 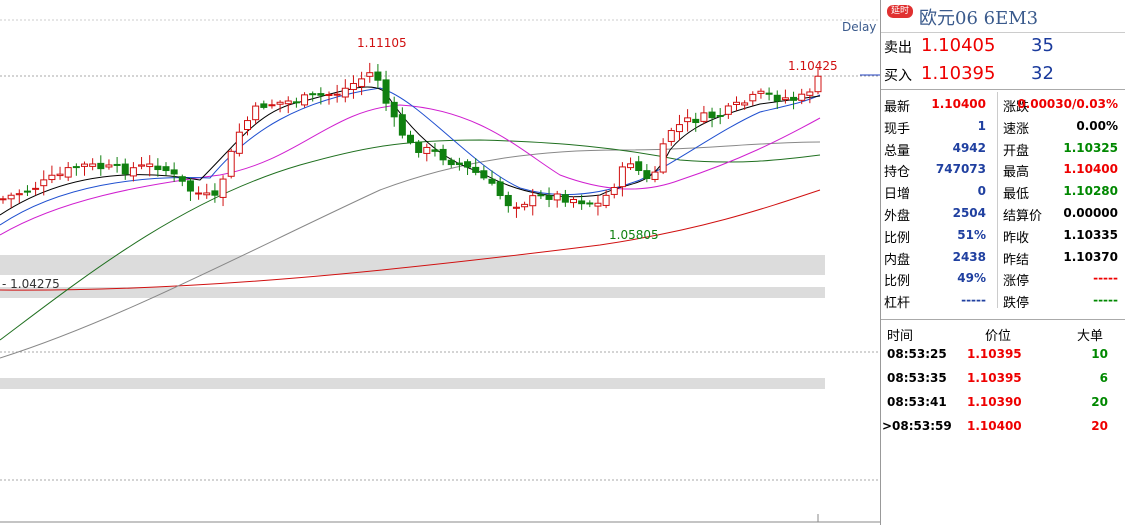 I want to click on header: 延时 欧元06 6EM3, so click(x=1003, y=16).